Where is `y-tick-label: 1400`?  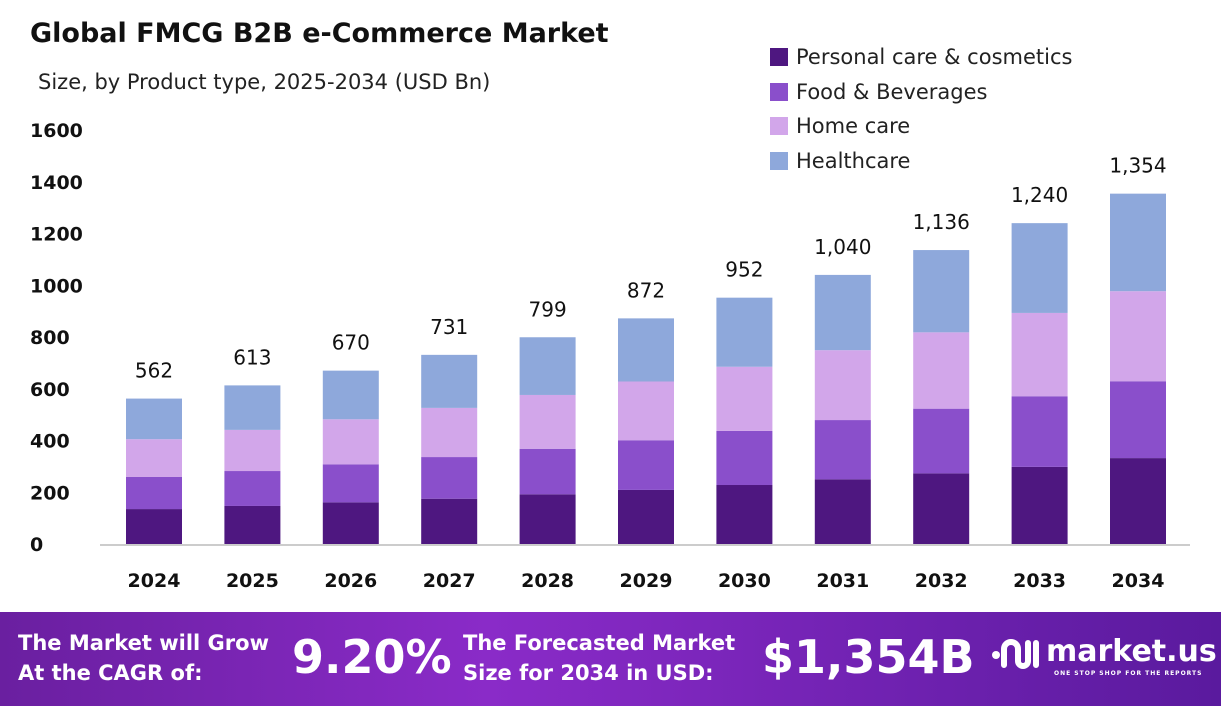 y-tick-label: 1400 is located at coordinates (56, 183).